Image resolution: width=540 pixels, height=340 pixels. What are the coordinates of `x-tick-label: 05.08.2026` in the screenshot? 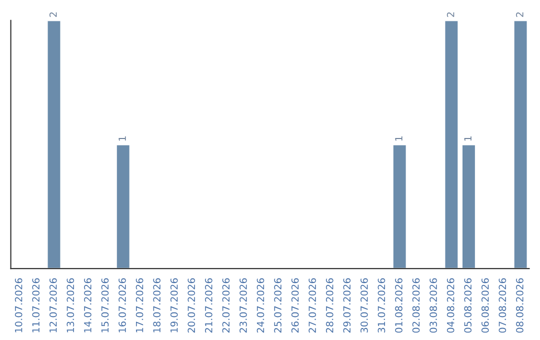 It's located at (468, 305).